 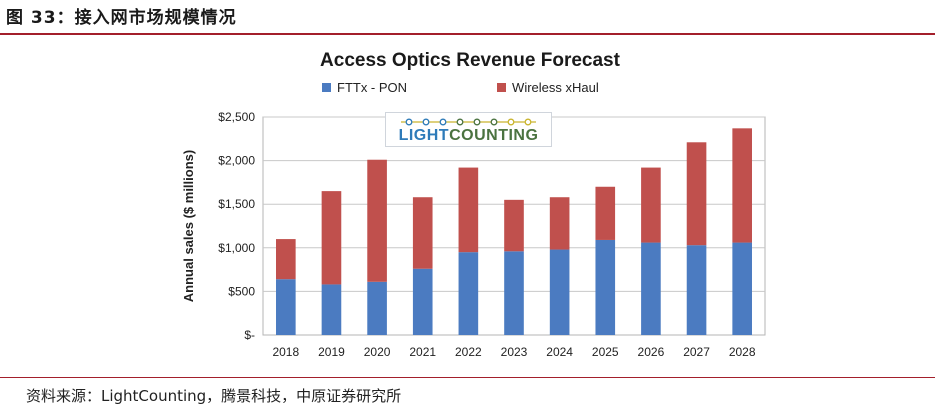 What do you see at coordinates (326, 87) in the screenshot?
I see `legend-swatch-fttx` at bounding box center [326, 87].